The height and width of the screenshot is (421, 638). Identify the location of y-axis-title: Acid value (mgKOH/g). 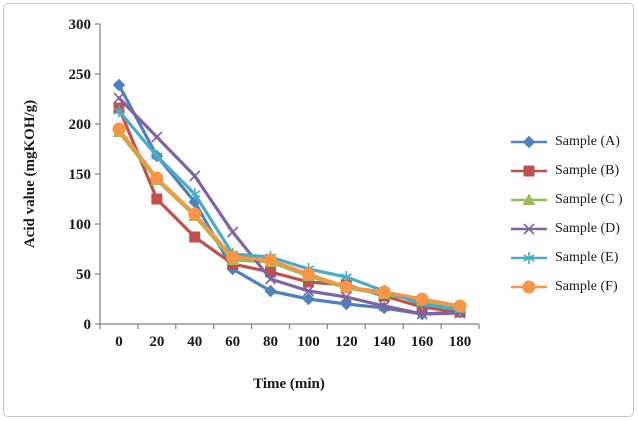
(30, 174).